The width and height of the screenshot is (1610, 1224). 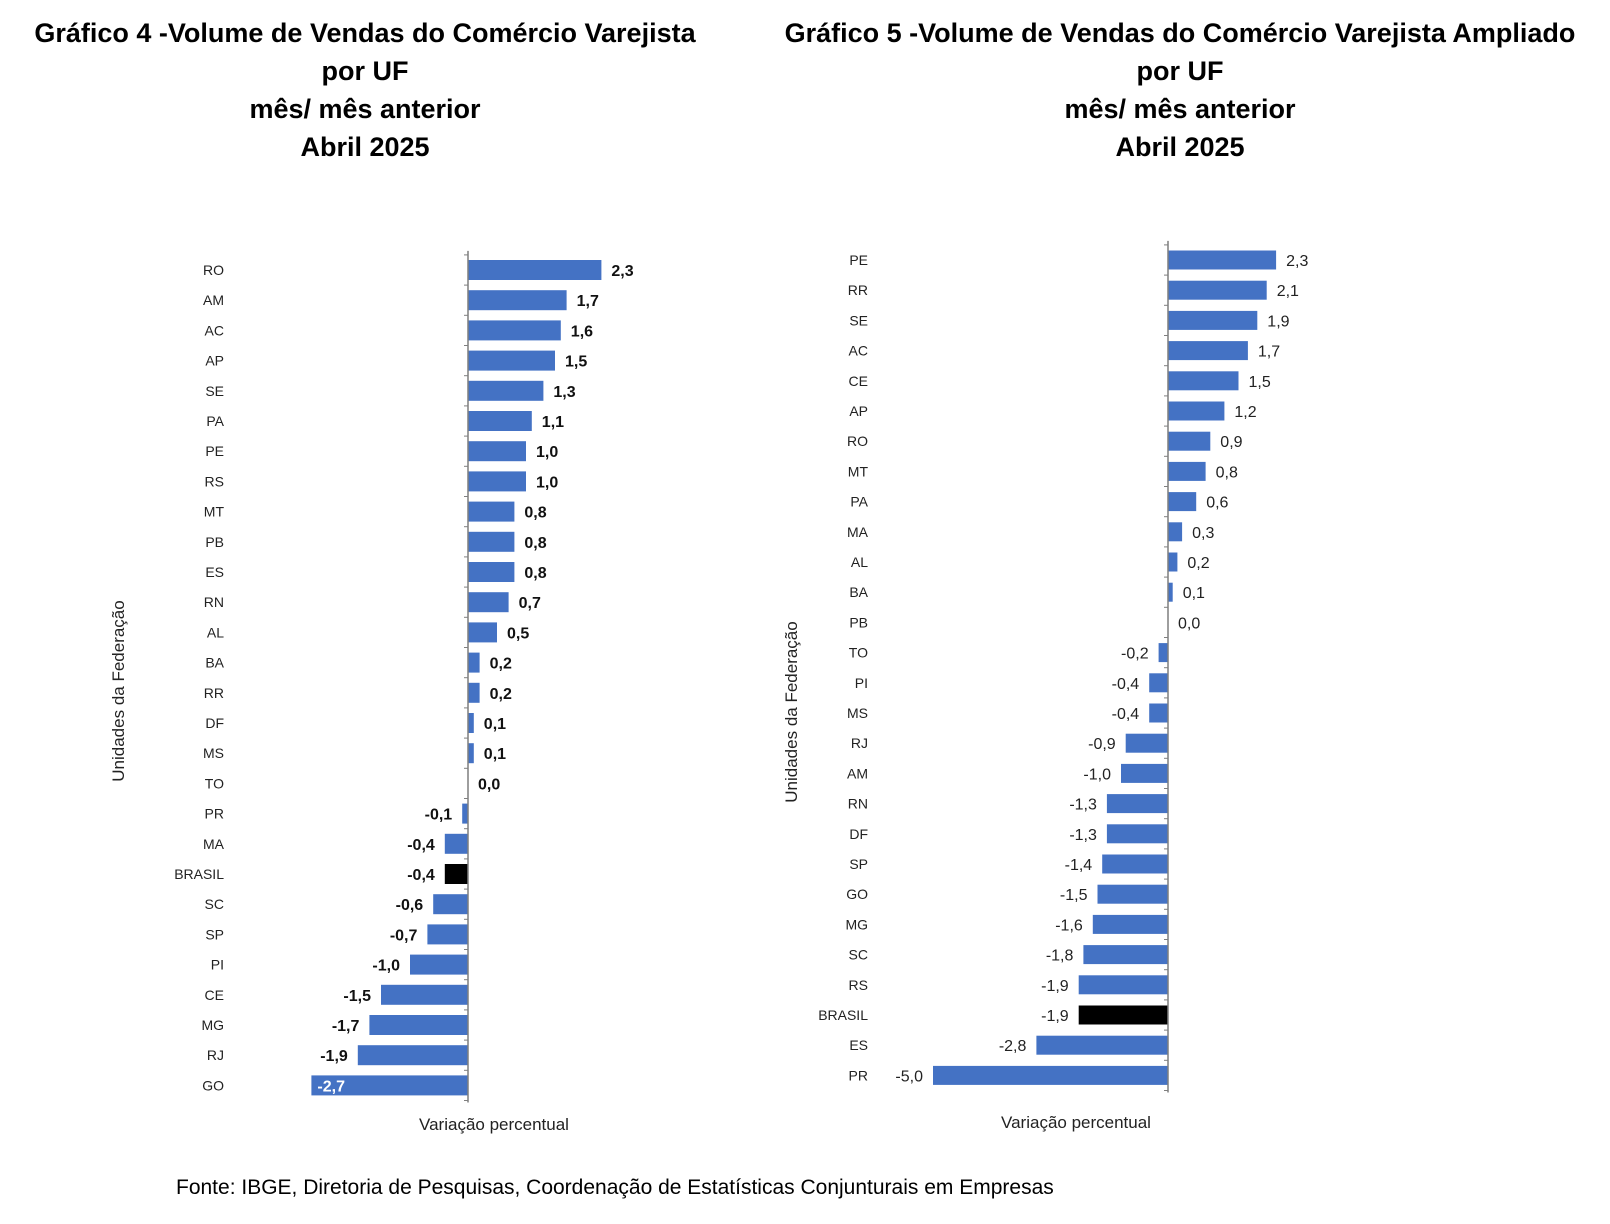 I want to click on data-label: 1,2, so click(x=1245, y=412).